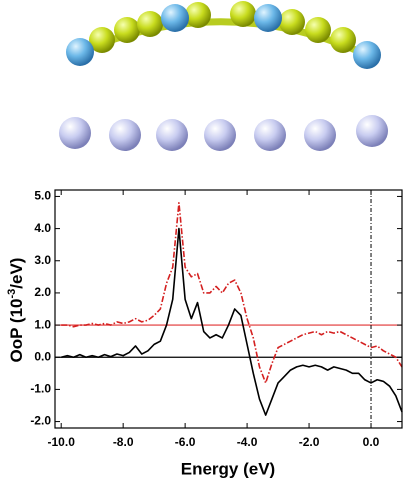 The height and width of the screenshot is (485, 404). I want to click on x-tick-label: -4.0, so click(247, 442).